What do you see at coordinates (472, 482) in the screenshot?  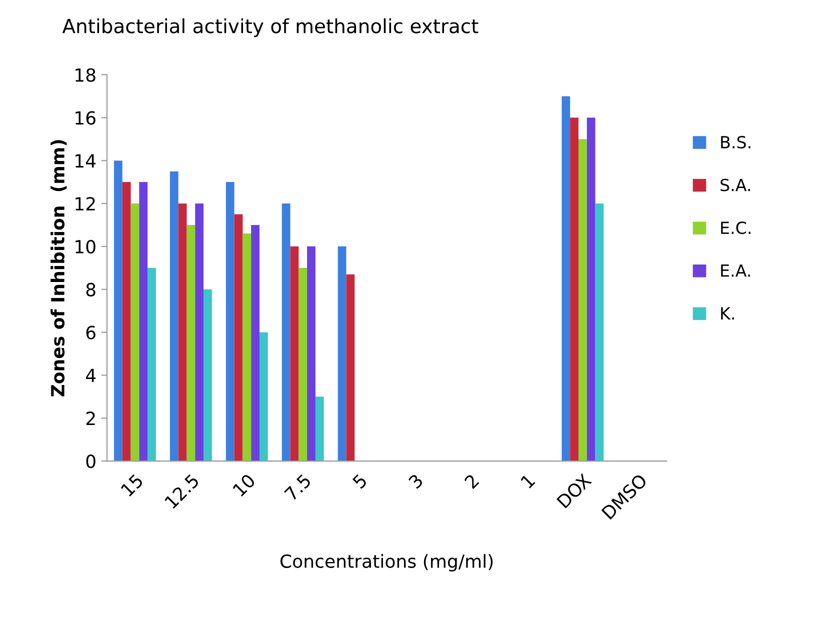 I see `x-tick-label: 2` at bounding box center [472, 482].